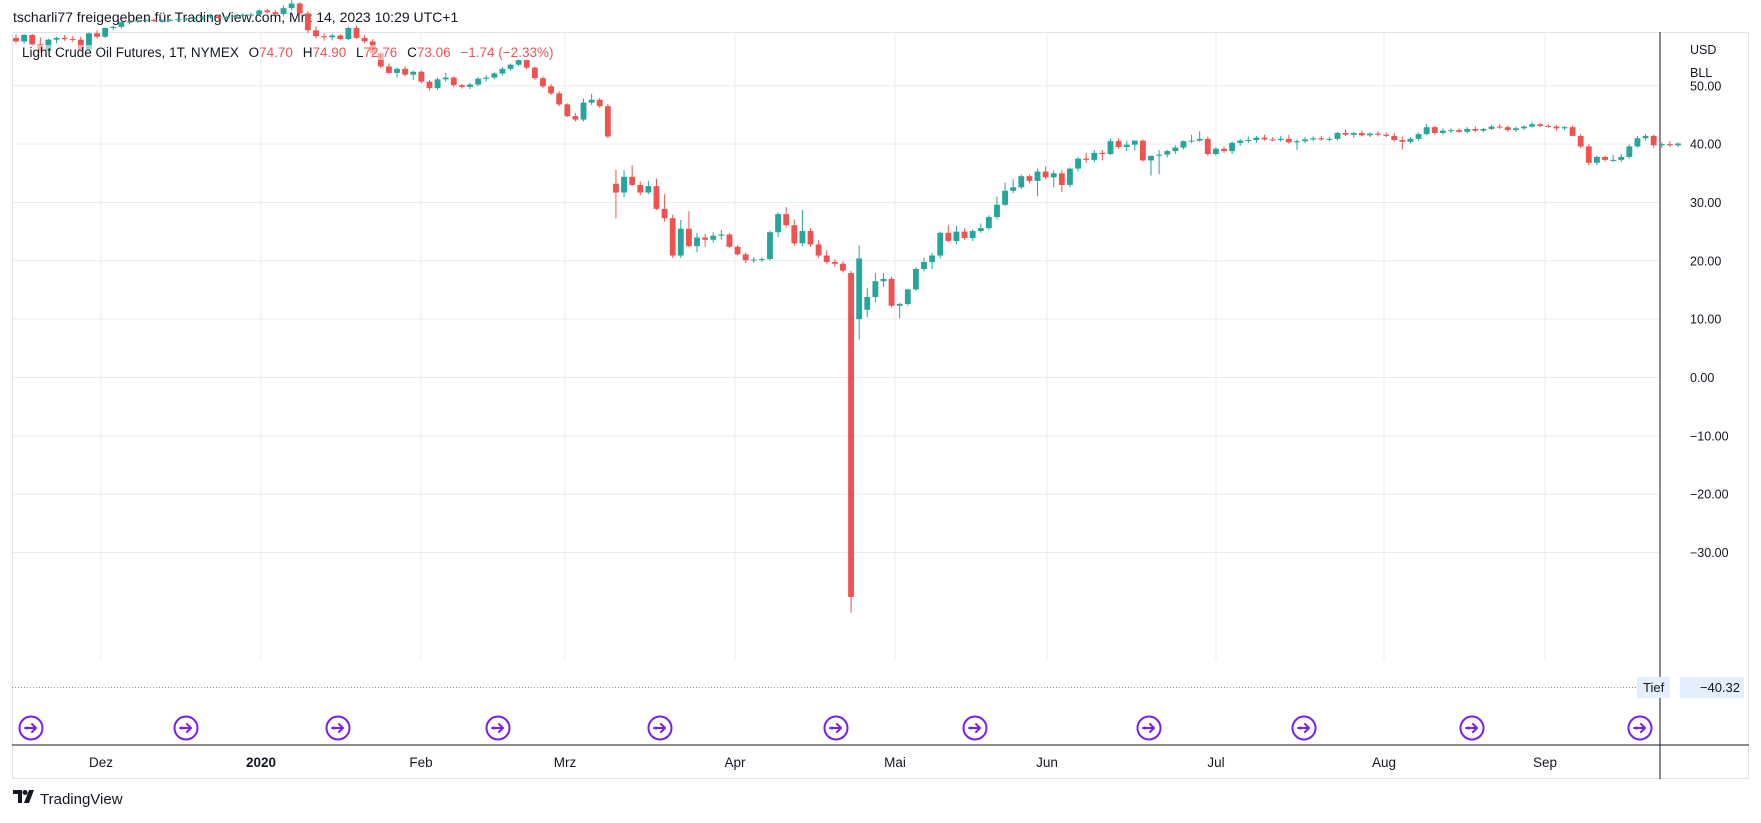  Describe the element at coordinates (735, 762) in the screenshot. I see `x-tick-label: Apr` at that location.